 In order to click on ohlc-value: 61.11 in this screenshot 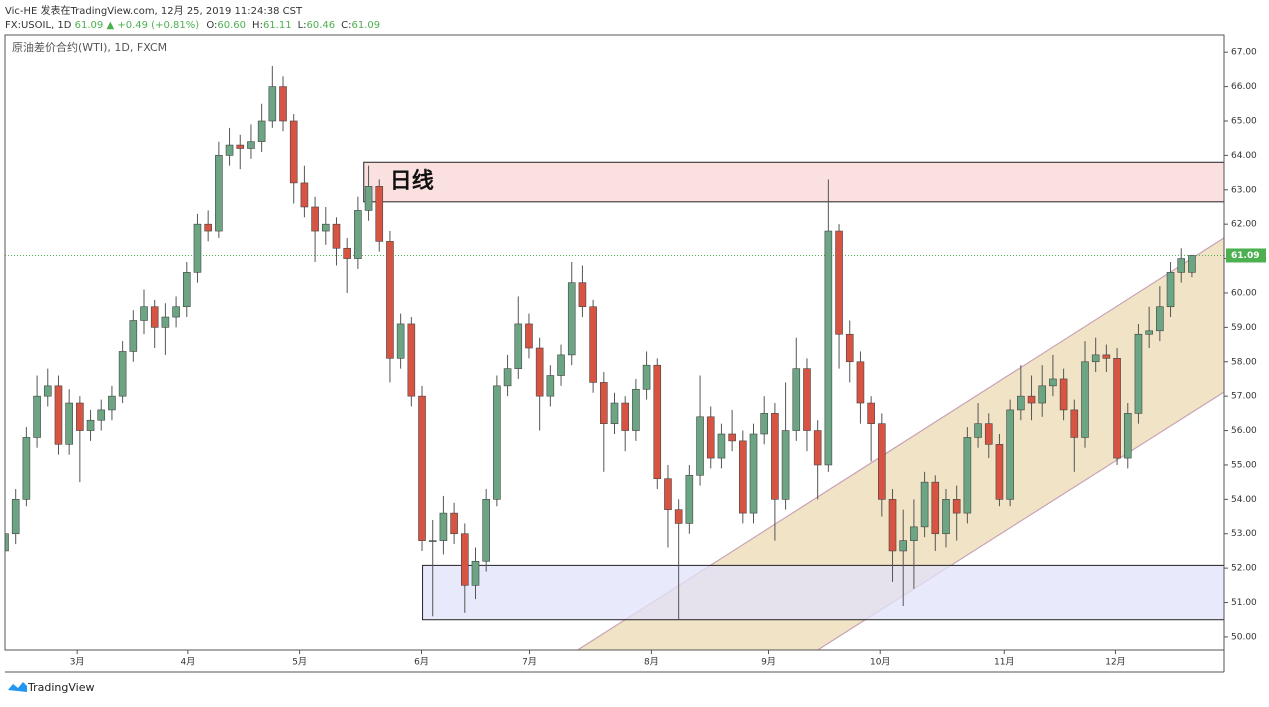, I will do `click(277, 25)`.